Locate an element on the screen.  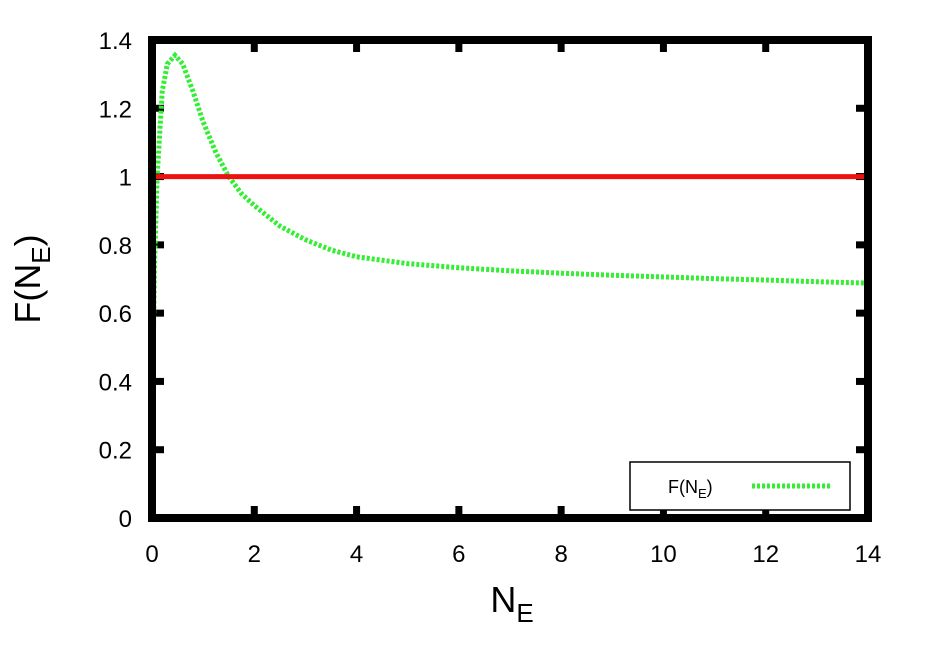
y-axis-label: F(NE) is located at coordinates (31, 278).